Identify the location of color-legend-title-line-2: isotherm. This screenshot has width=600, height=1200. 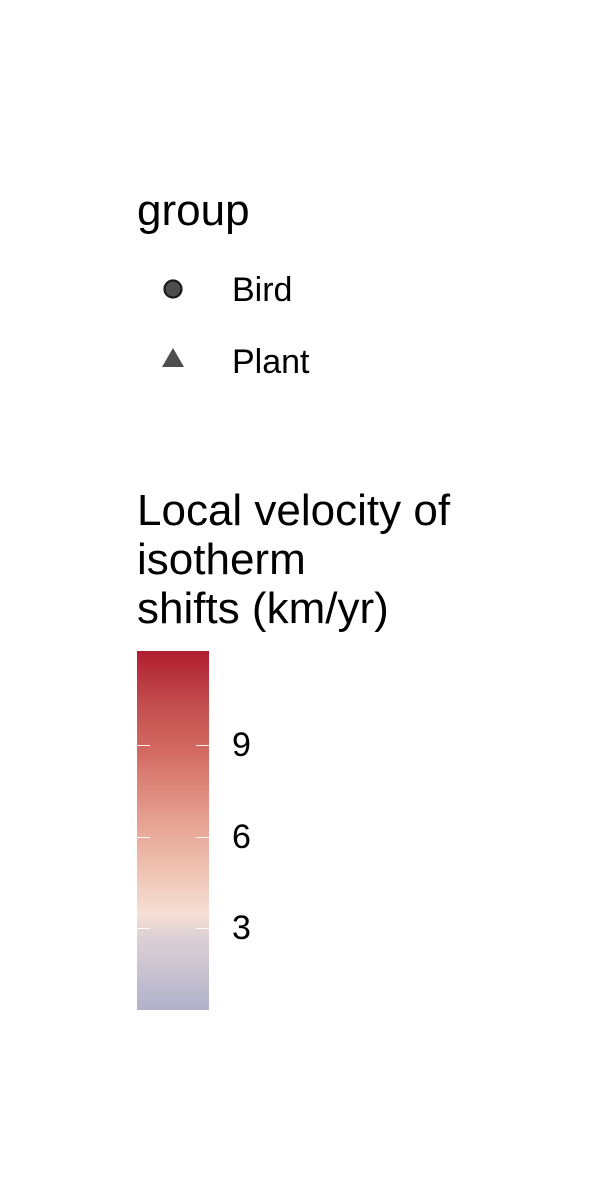
(221, 559).